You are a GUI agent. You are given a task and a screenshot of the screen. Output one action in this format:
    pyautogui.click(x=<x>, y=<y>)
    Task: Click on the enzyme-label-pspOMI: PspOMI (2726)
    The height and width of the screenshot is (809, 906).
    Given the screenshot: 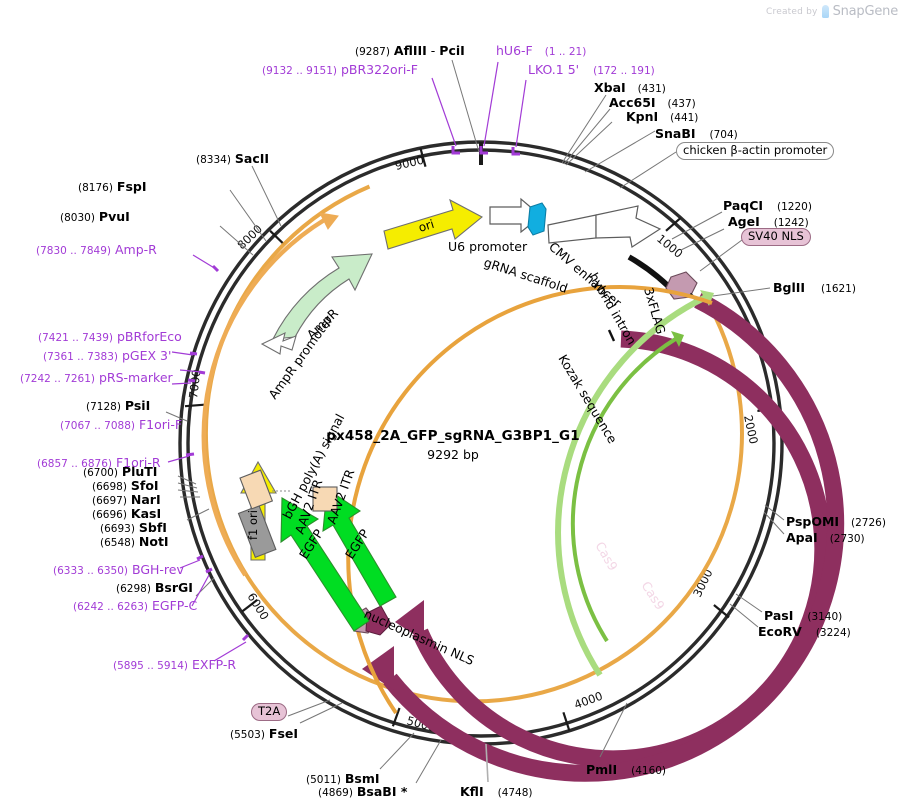 What is the action you would take?
    pyautogui.click(x=836, y=522)
    